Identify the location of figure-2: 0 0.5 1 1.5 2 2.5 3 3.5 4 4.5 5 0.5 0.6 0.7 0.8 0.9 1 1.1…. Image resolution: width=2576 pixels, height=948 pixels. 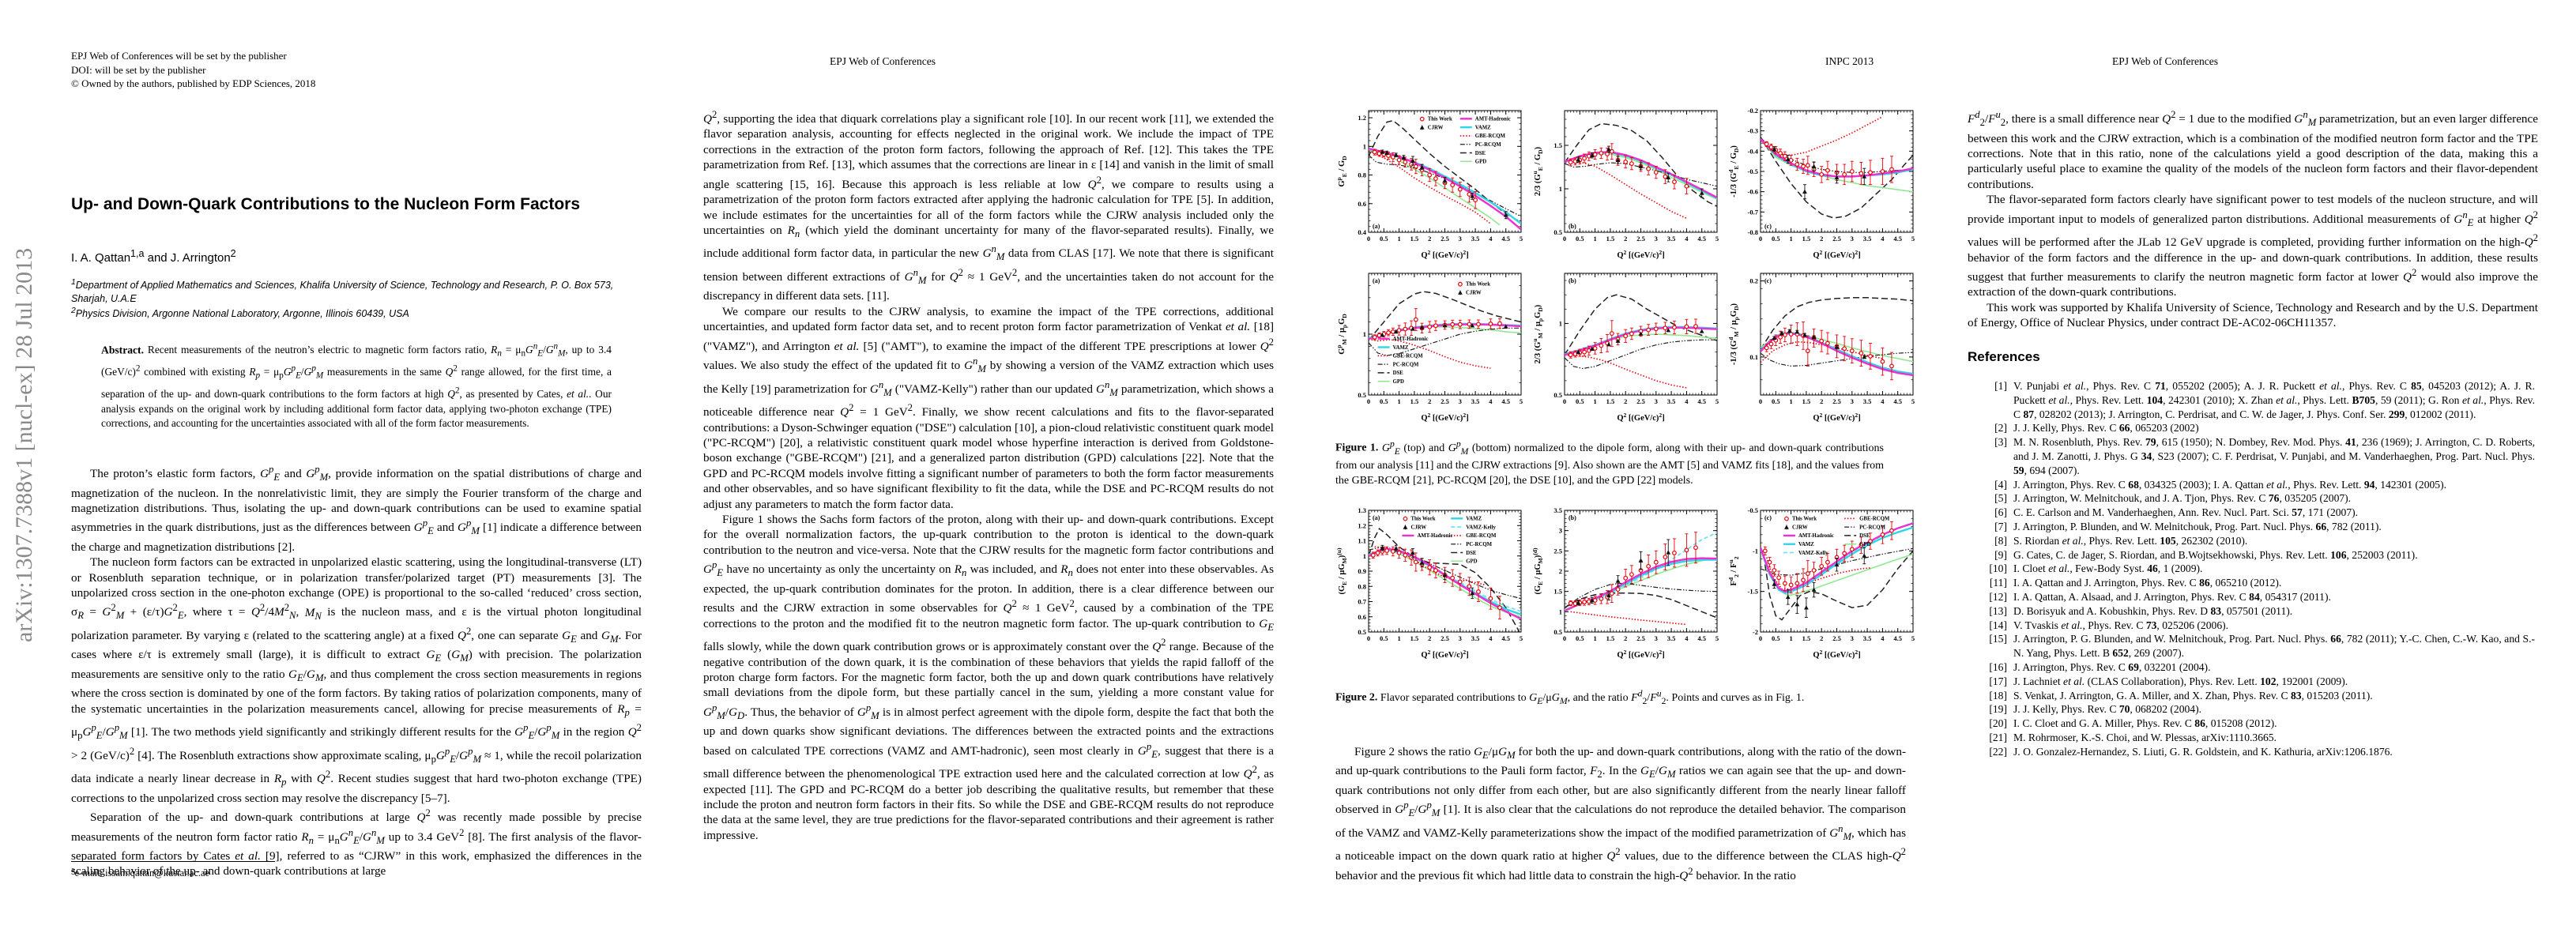
(1626, 587).